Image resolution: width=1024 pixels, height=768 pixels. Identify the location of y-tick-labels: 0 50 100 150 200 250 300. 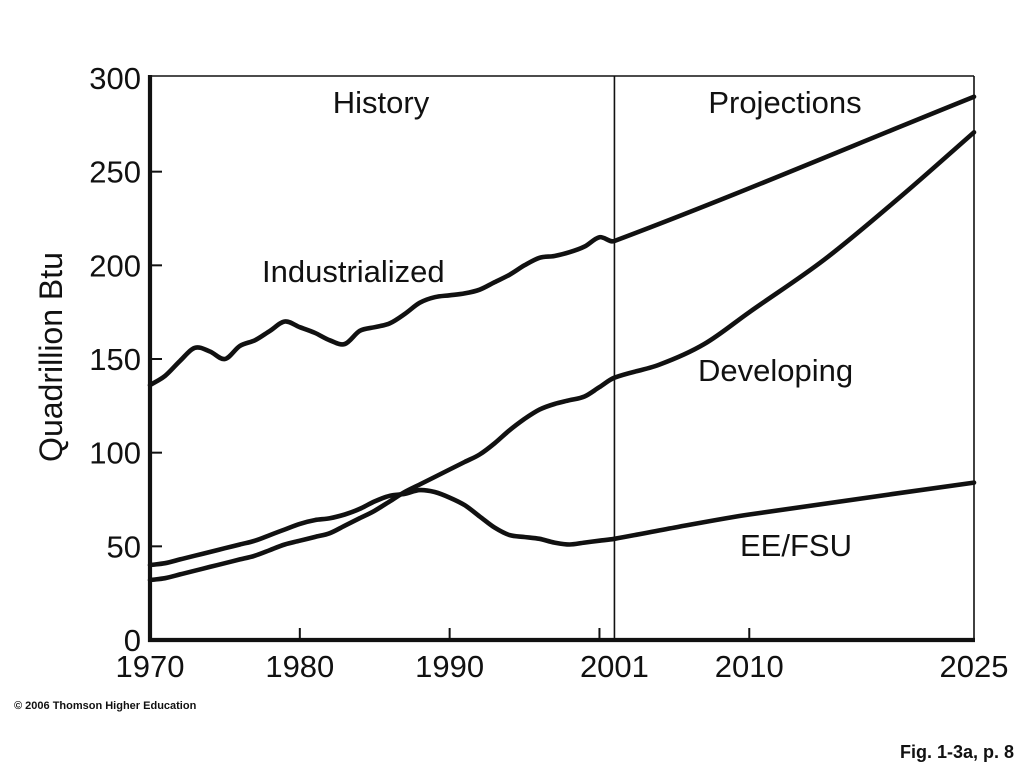
(115, 359).